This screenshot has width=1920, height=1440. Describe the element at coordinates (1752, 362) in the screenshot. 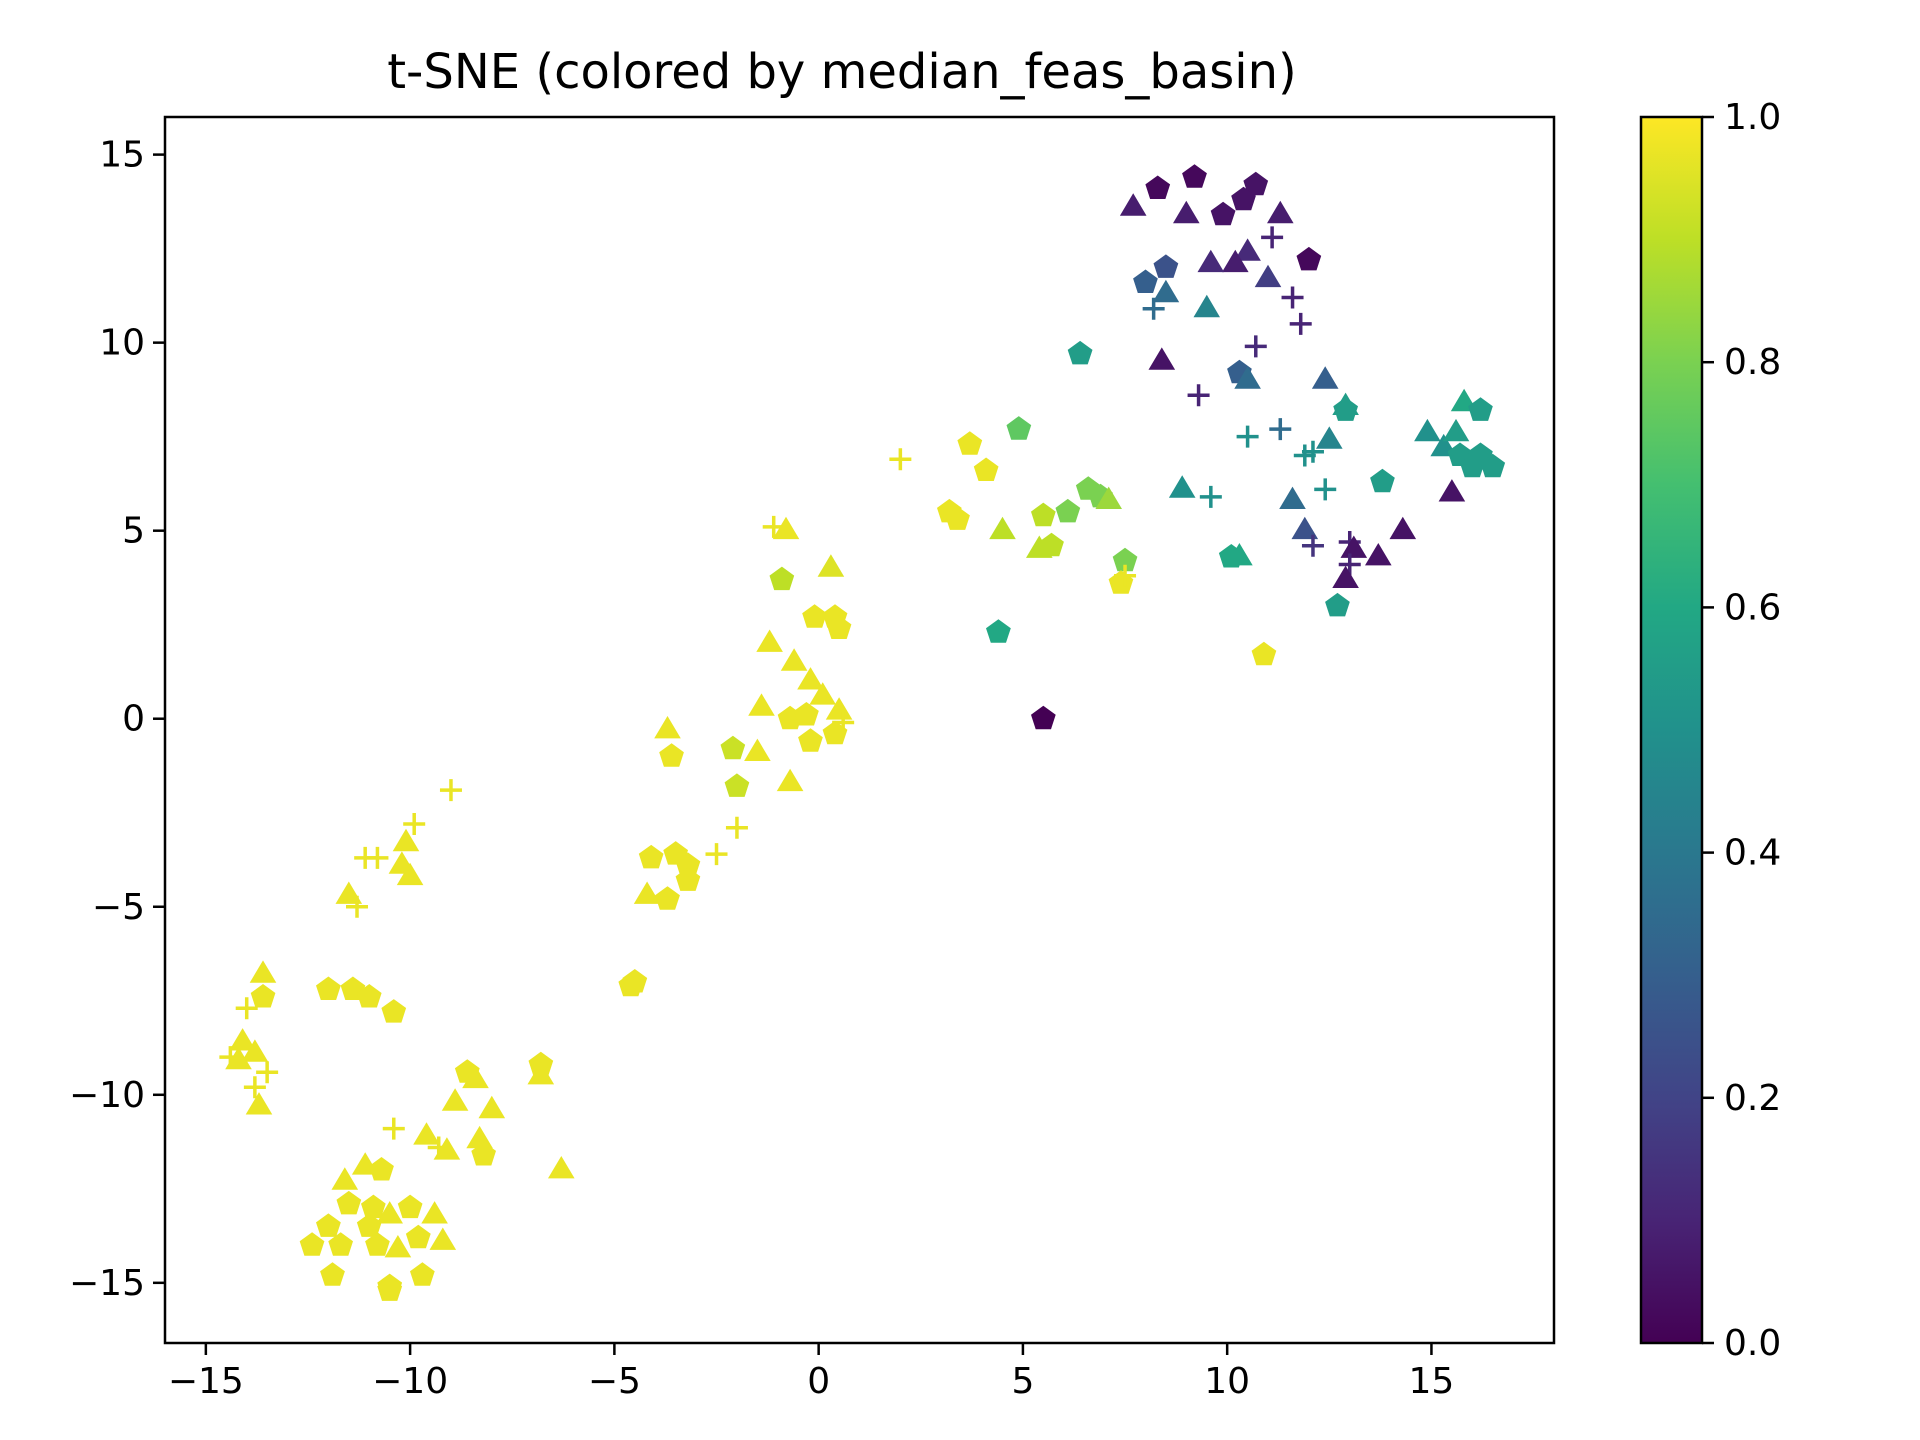

I see `colorbar-tick-label: 0.8` at that location.